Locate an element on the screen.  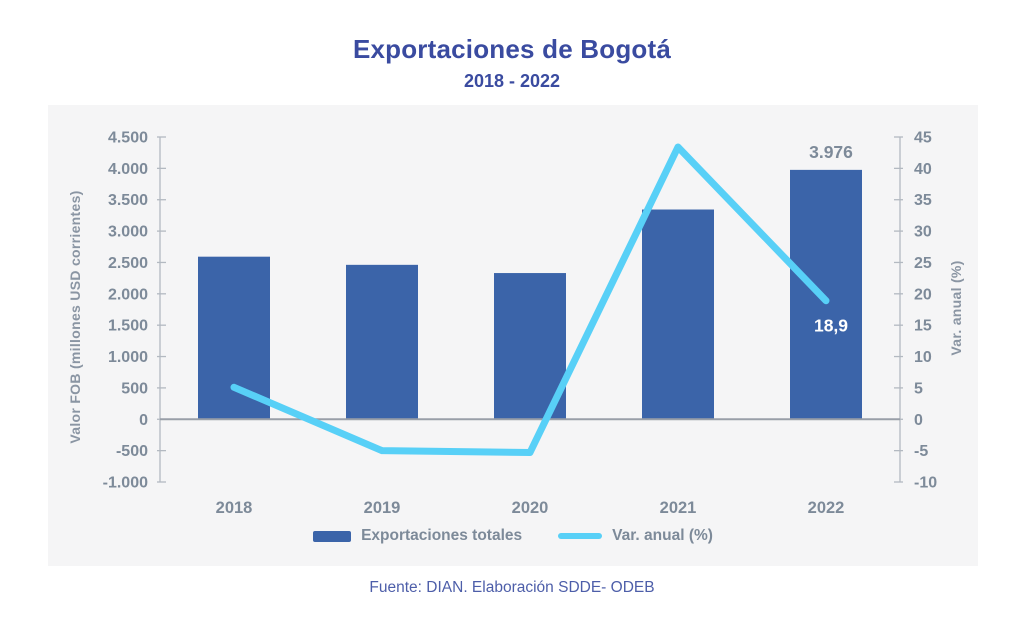
right-axis-tick-label: 20 is located at coordinates (923, 294).